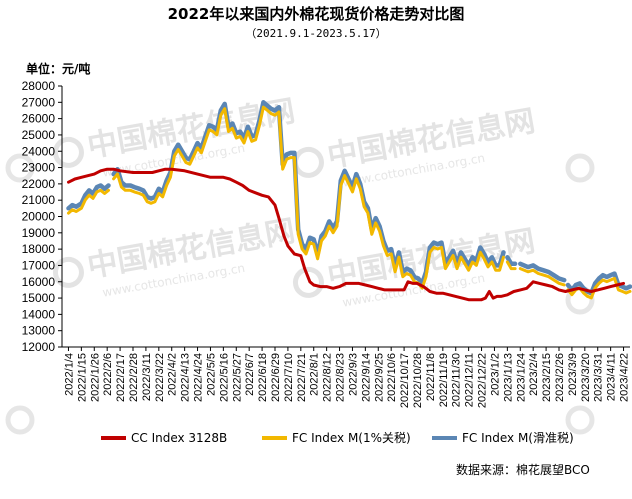 Image resolution: width=632 pixels, height=499 pixels. I want to click on x-tick-label: 2023/2/15, so click(547, 377).